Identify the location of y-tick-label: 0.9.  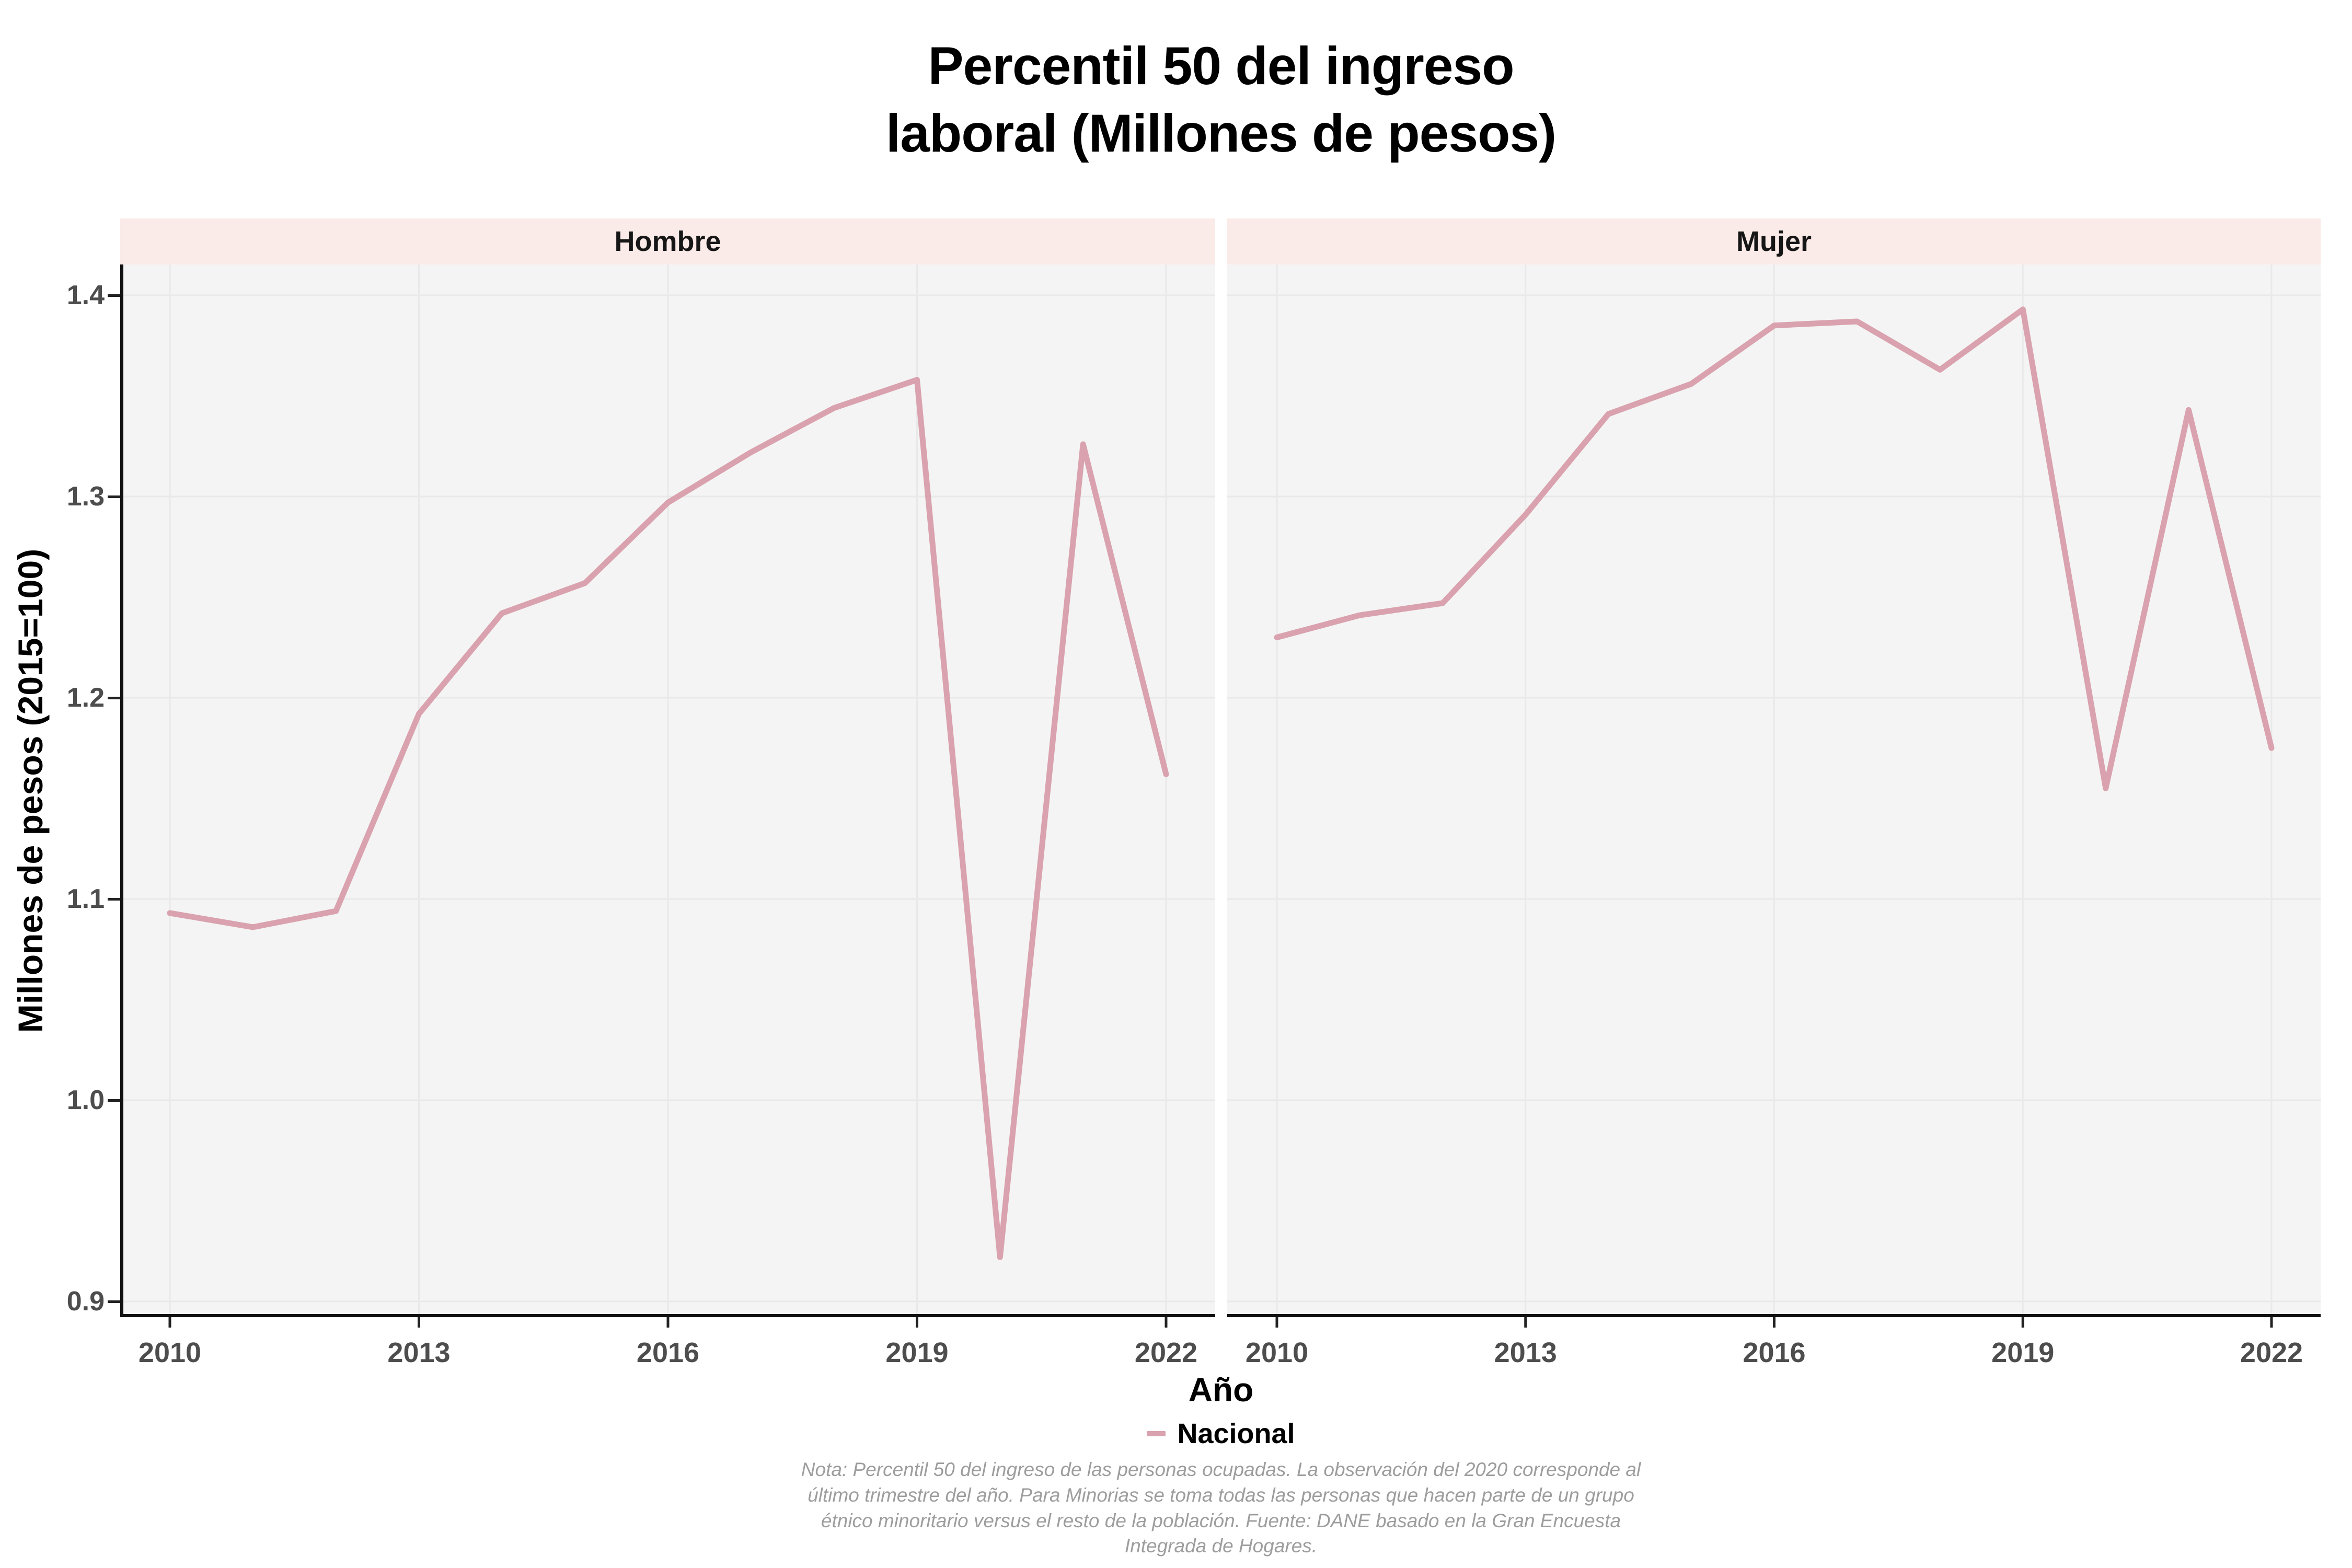
(85, 1301).